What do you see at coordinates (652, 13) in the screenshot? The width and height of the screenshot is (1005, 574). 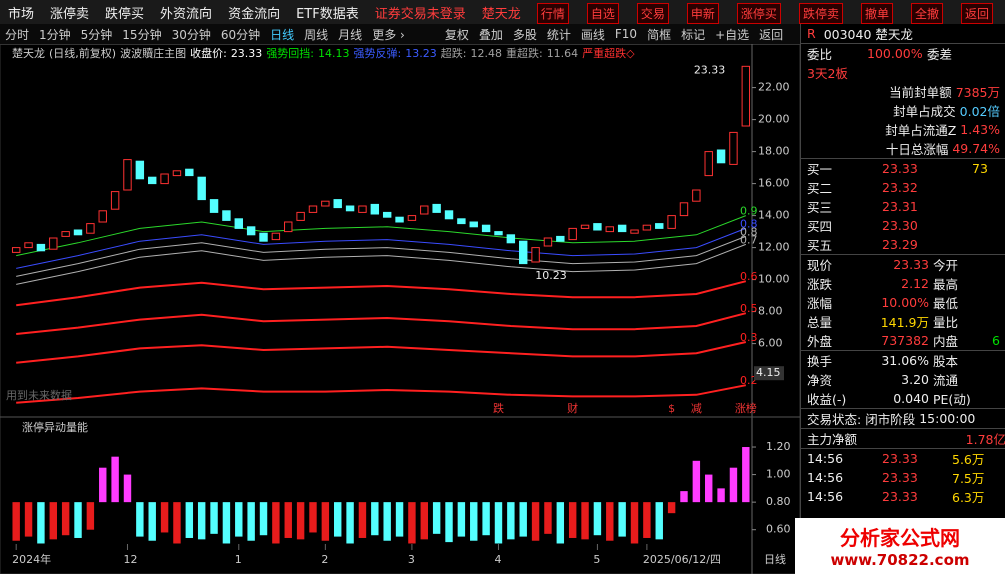 I see `menu-button: 交易` at bounding box center [652, 13].